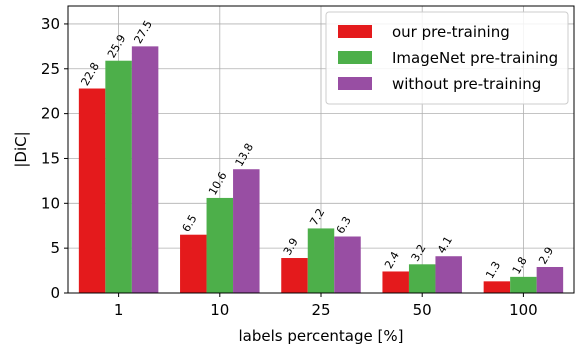 The image size is (584, 348). What do you see at coordinates (143, 32) in the screenshot?
I see `bar-value-label: 27.5` at bounding box center [143, 32].